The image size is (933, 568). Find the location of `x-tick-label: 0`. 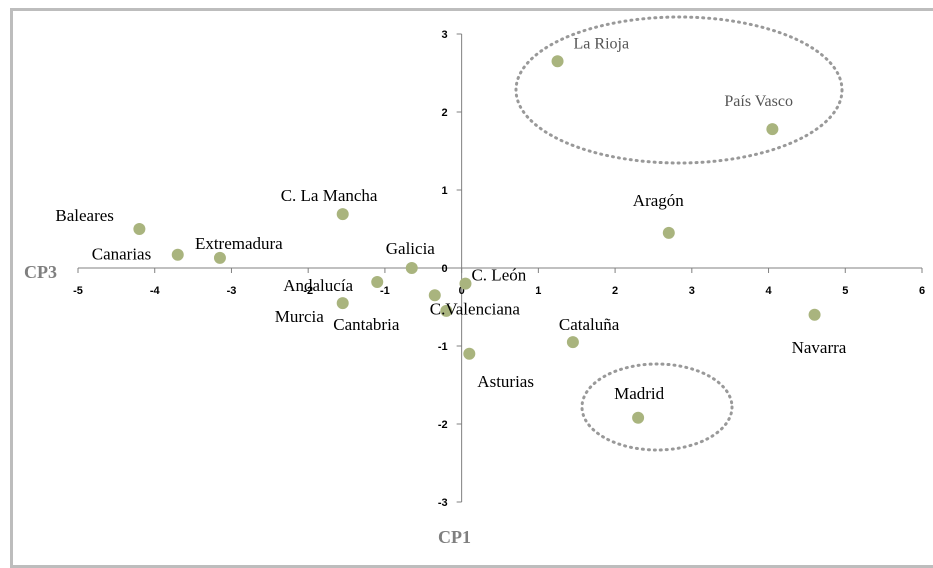

x-tick-label: 0 is located at coordinates (462, 291).